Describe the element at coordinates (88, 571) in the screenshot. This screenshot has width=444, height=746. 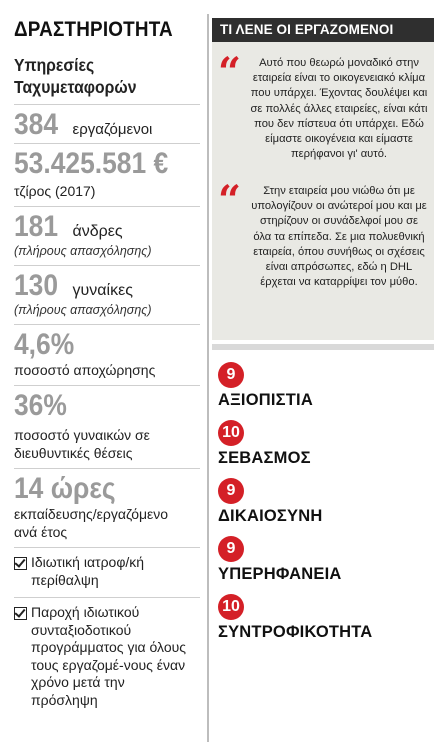
I see `benefit-text: Ιδιωτική ιατροφ/κή περίθαλψη` at that location.